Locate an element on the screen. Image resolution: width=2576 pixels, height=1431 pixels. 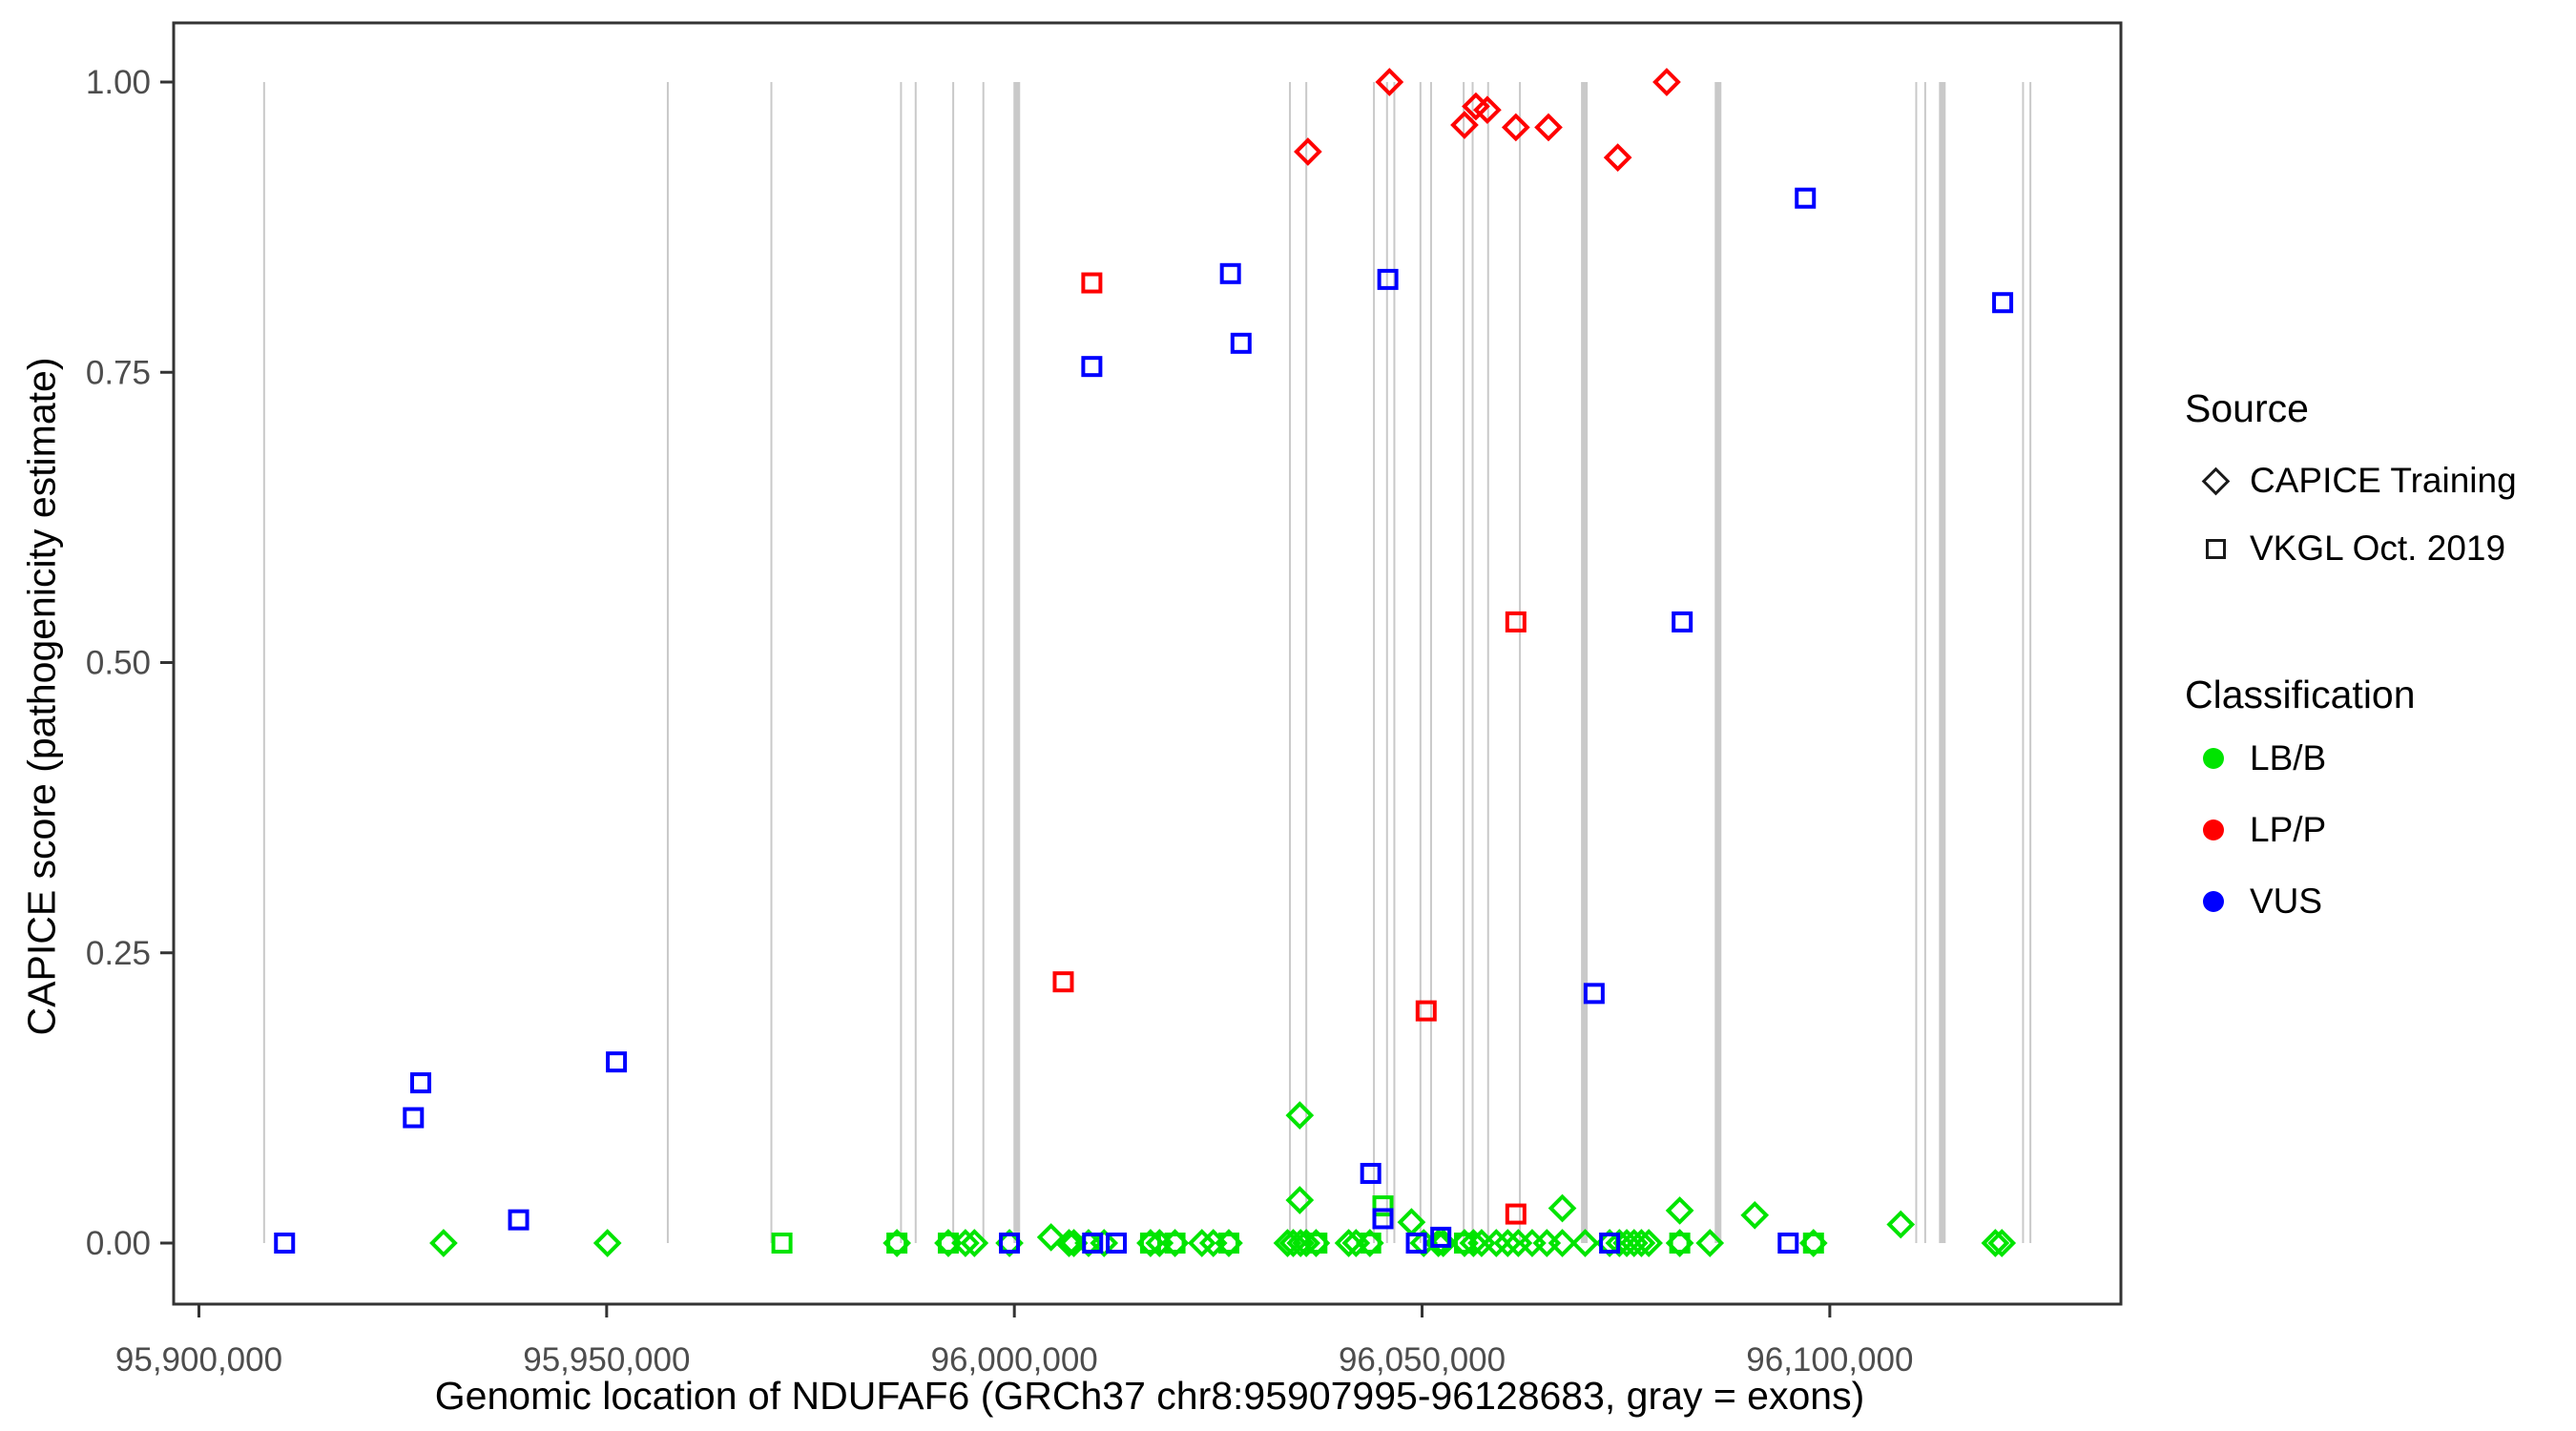
x-tick-label: 96,000,000 is located at coordinates (1014, 1360).